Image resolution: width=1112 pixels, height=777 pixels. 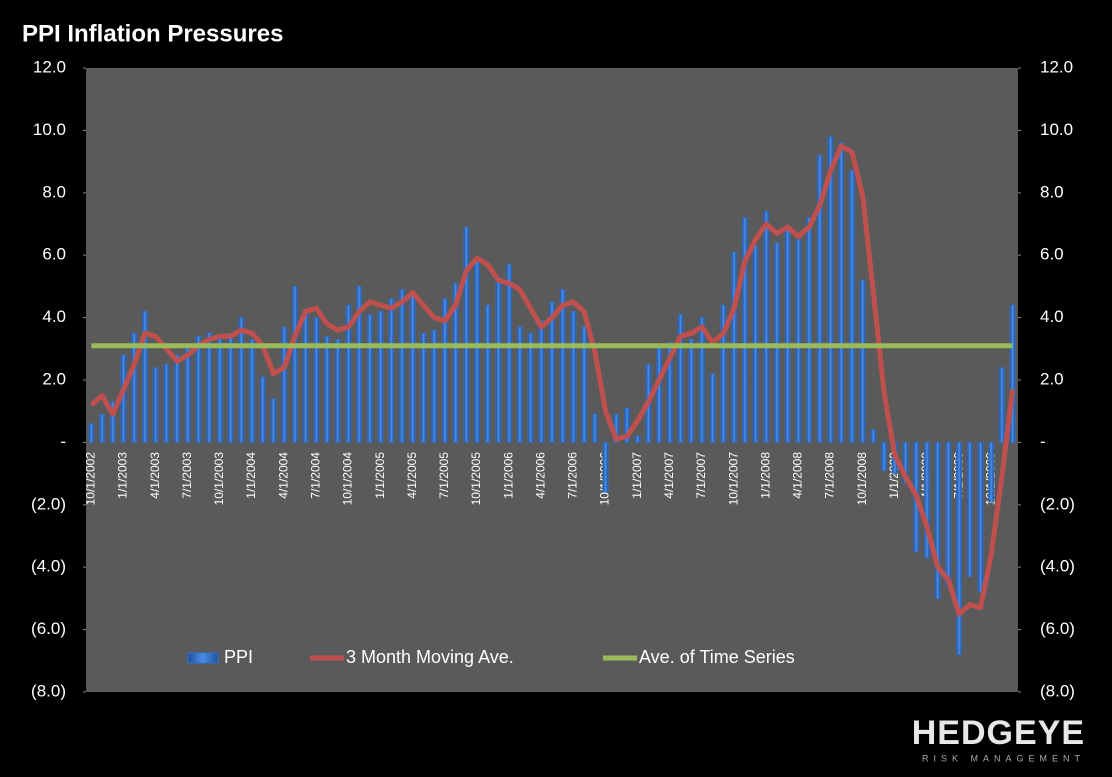 What do you see at coordinates (717, 657) in the screenshot?
I see `legend-label: Ave. of Time Series` at bounding box center [717, 657].